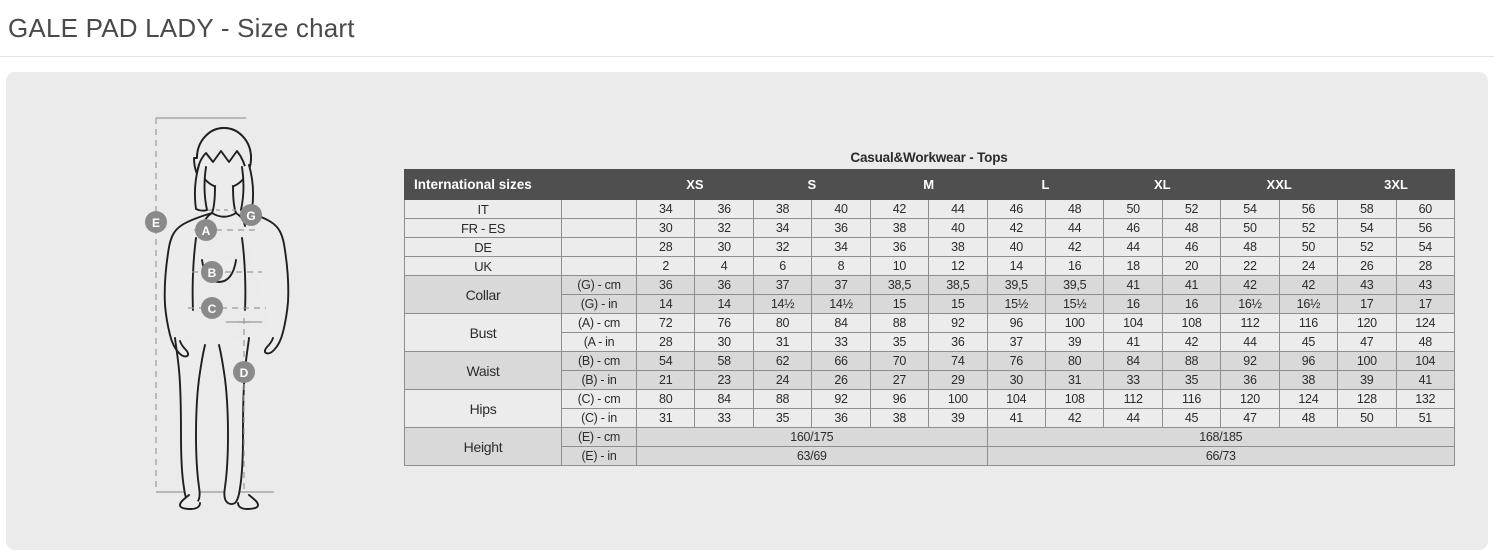 The image size is (1494, 553). I want to click on cell-uk-9: 20, so click(1191, 266).